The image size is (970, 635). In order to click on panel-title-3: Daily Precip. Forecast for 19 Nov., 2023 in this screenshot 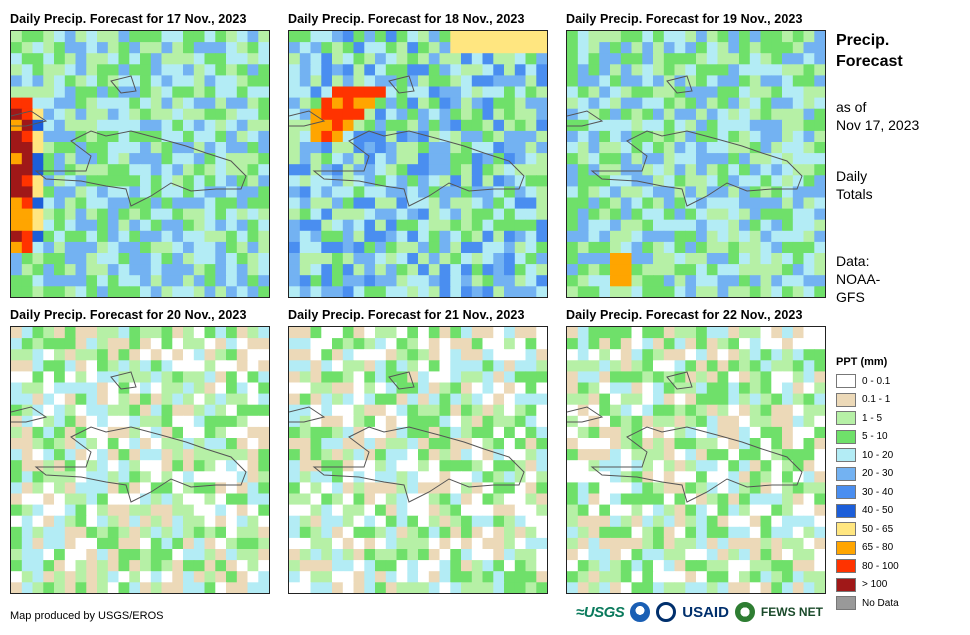, I will do `click(684, 19)`.